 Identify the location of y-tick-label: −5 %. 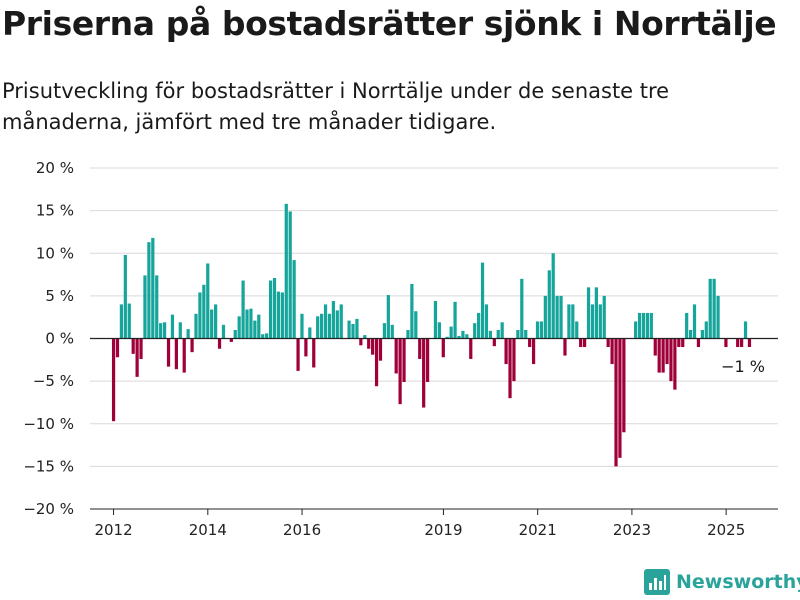
(53, 381).